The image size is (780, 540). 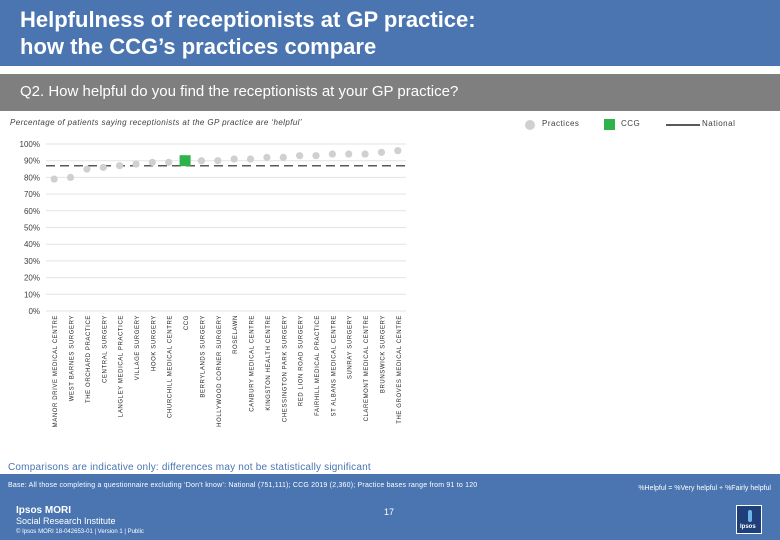 What do you see at coordinates (138, 347) in the screenshot?
I see `category-label: VILLAGE SURGERY` at bounding box center [138, 347].